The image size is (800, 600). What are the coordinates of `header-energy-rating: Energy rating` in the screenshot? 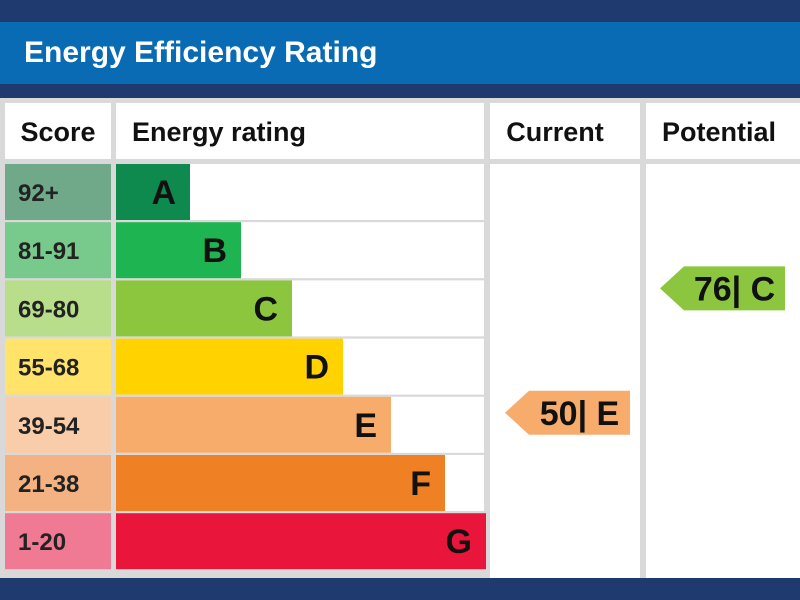 It's located at (219, 132).